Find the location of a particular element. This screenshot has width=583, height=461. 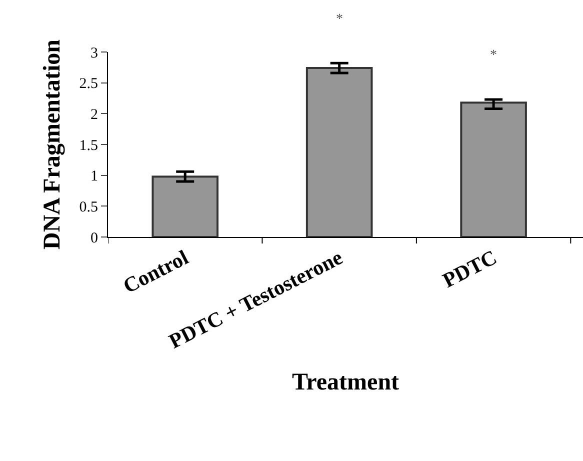

annotation: * is located at coordinates (493, 55).